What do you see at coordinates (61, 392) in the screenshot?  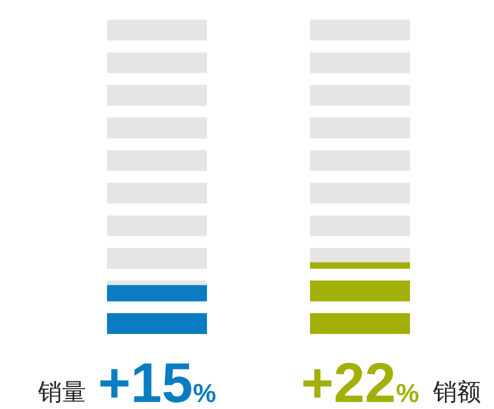 I see `x-tick-label: 销量` at bounding box center [61, 392].